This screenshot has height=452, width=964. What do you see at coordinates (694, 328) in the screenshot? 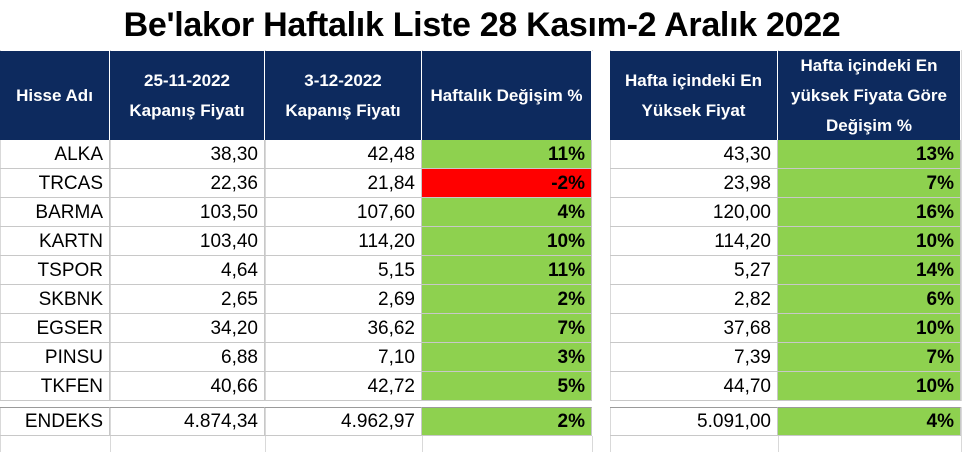
I see `table-row-cell: 37,68` at bounding box center [694, 328].